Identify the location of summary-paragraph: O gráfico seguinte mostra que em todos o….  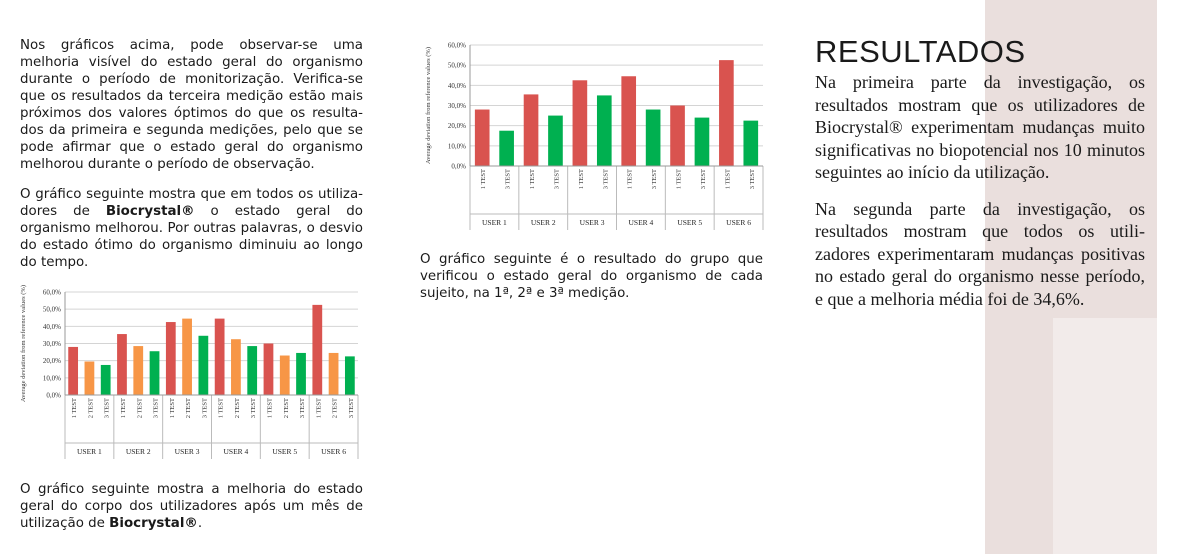
(191, 228).